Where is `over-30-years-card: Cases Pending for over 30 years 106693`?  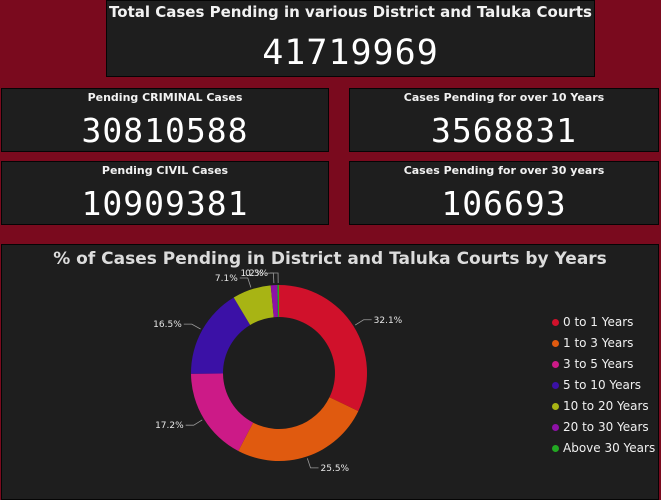
over-30-years-card: Cases Pending for over 30 years 106693 is located at coordinates (504, 193).